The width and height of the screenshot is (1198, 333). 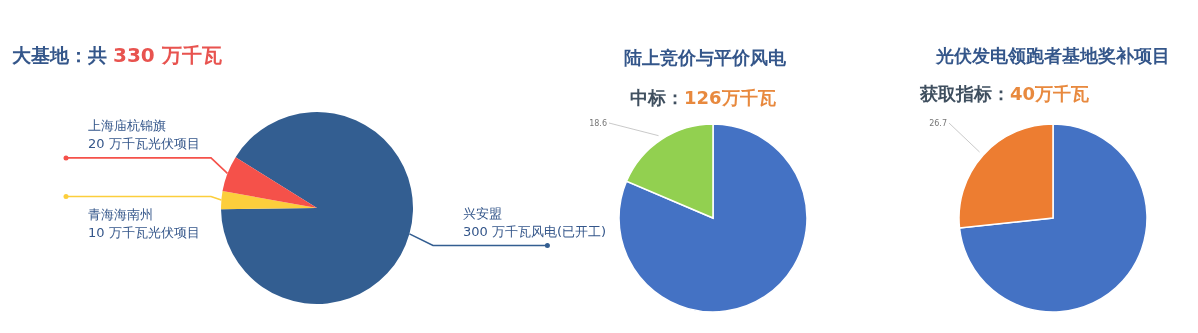 What do you see at coordinates (167, 55) in the screenshot?
I see `text: 330 万千瓦` at bounding box center [167, 55].